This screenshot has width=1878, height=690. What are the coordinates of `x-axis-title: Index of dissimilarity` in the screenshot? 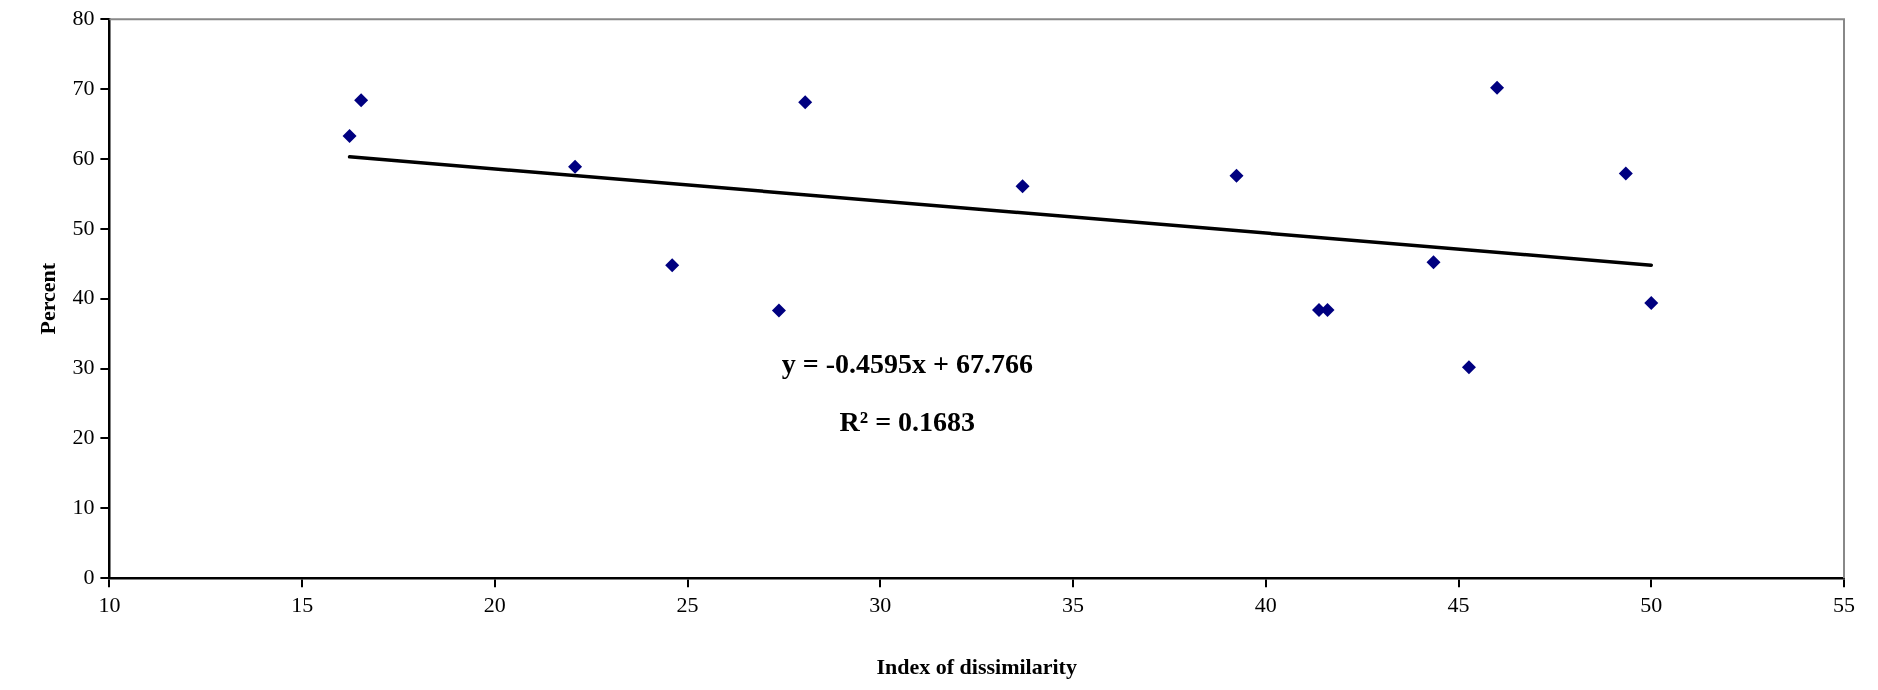 It's located at (976, 667).